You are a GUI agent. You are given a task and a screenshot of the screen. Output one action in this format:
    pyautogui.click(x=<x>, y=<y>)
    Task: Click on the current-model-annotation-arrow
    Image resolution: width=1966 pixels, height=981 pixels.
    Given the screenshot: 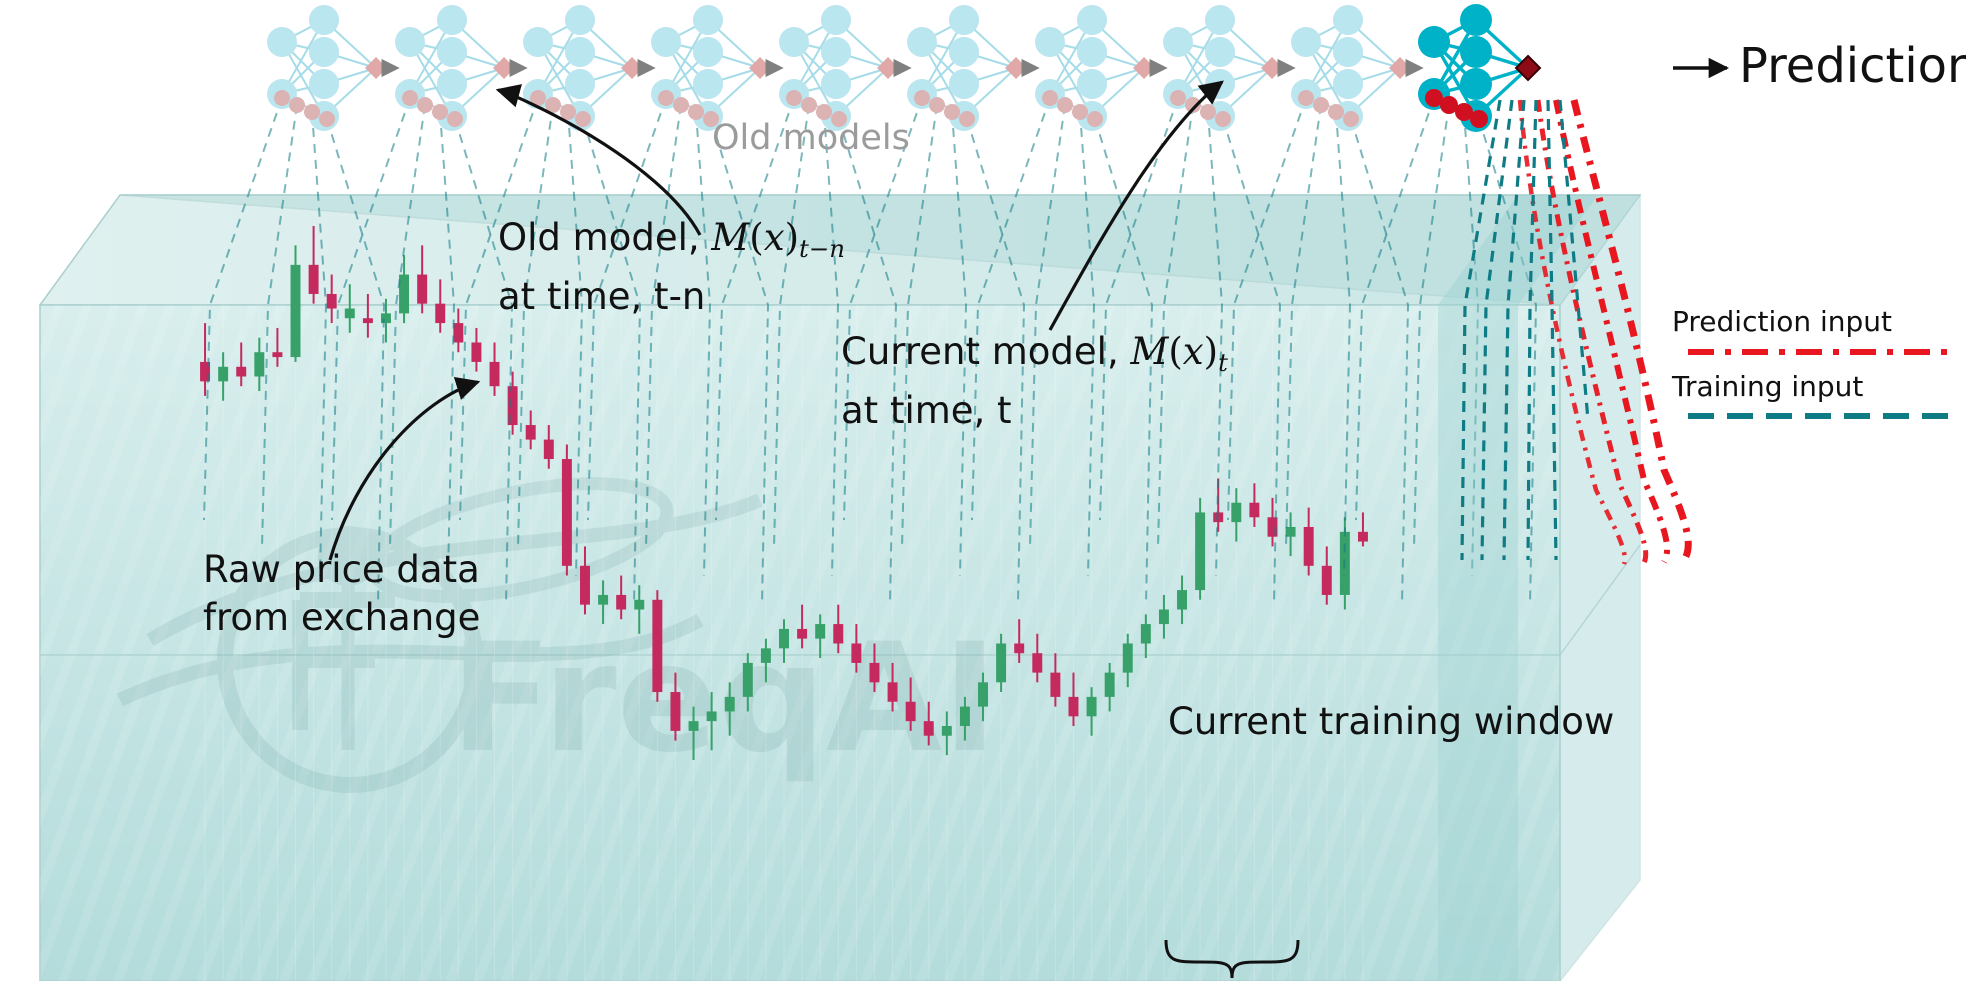 What is the action you would take?
    pyautogui.click(x=1136, y=205)
    